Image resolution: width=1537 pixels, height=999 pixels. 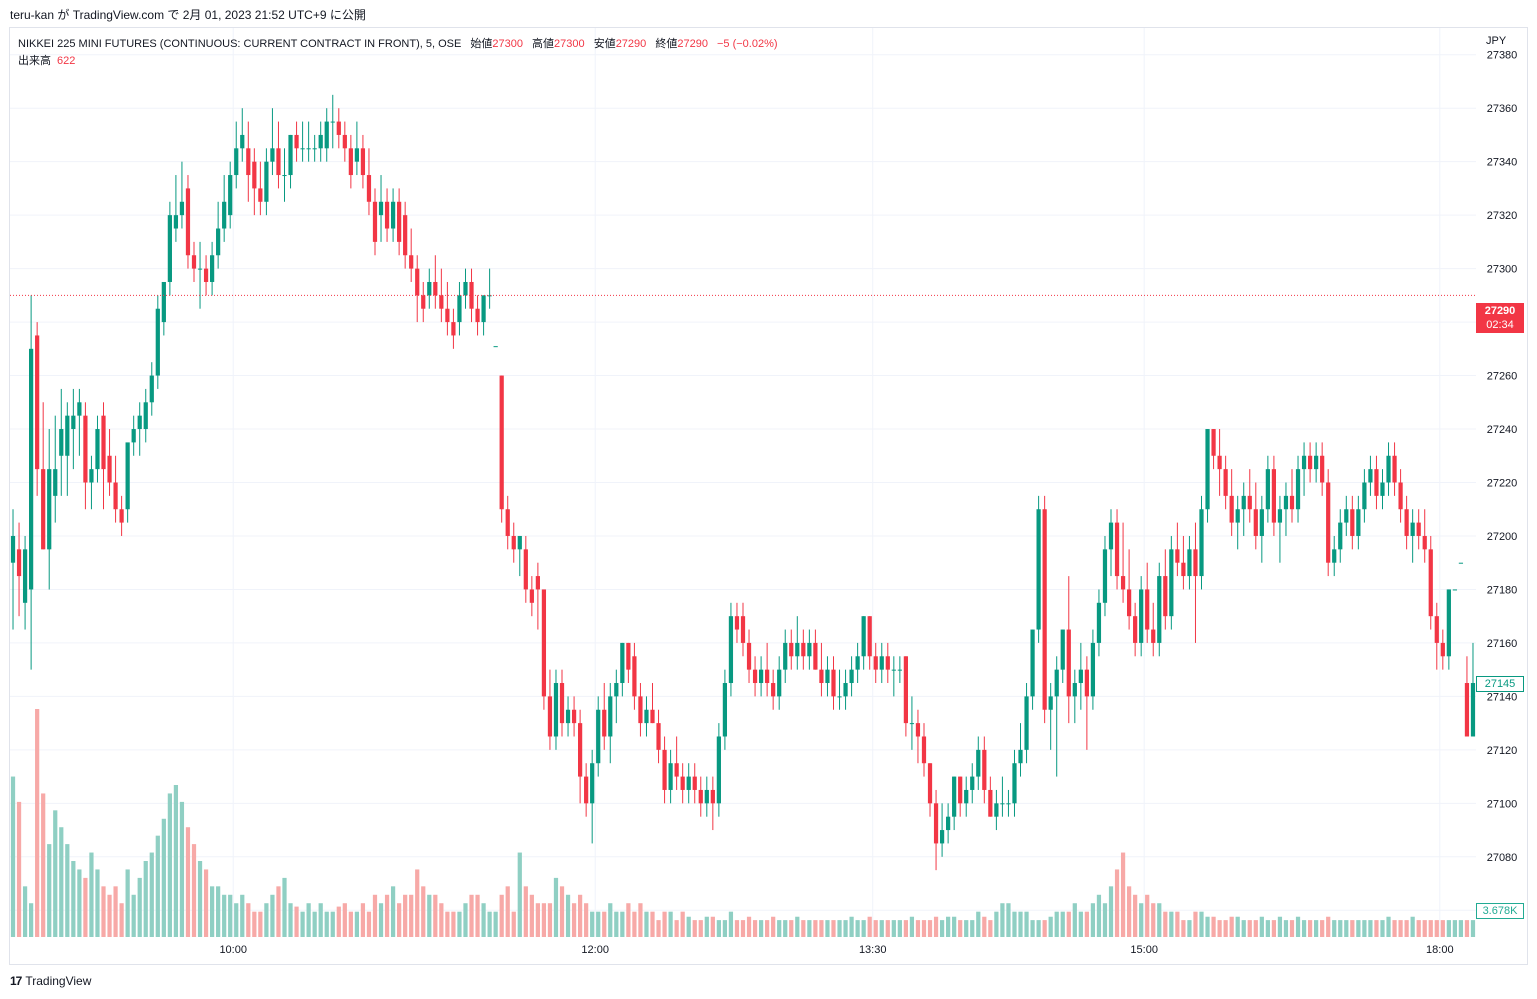 I want to click on y-tick-label: 27100, so click(x=1502, y=804).